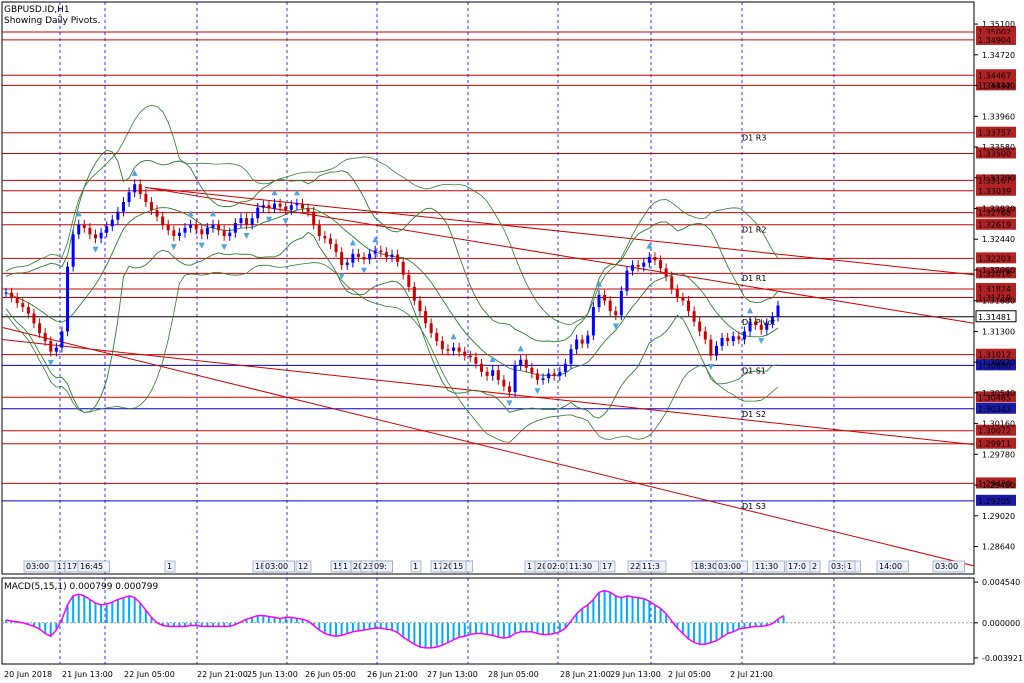 Image resolution: width=1024 pixels, height=683 pixels. I want to click on session-tag-label: 20, so click(358, 566).